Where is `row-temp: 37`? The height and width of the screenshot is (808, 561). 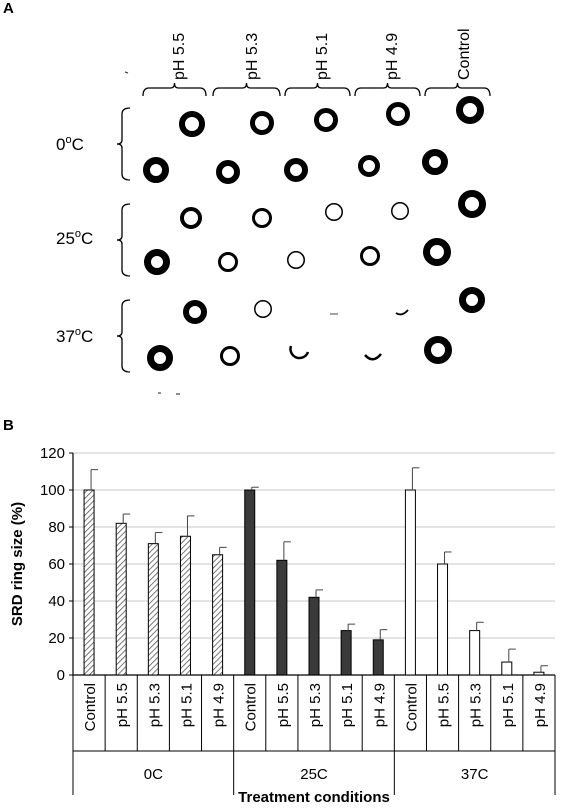
row-temp: 37 is located at coordinates (65, 336).